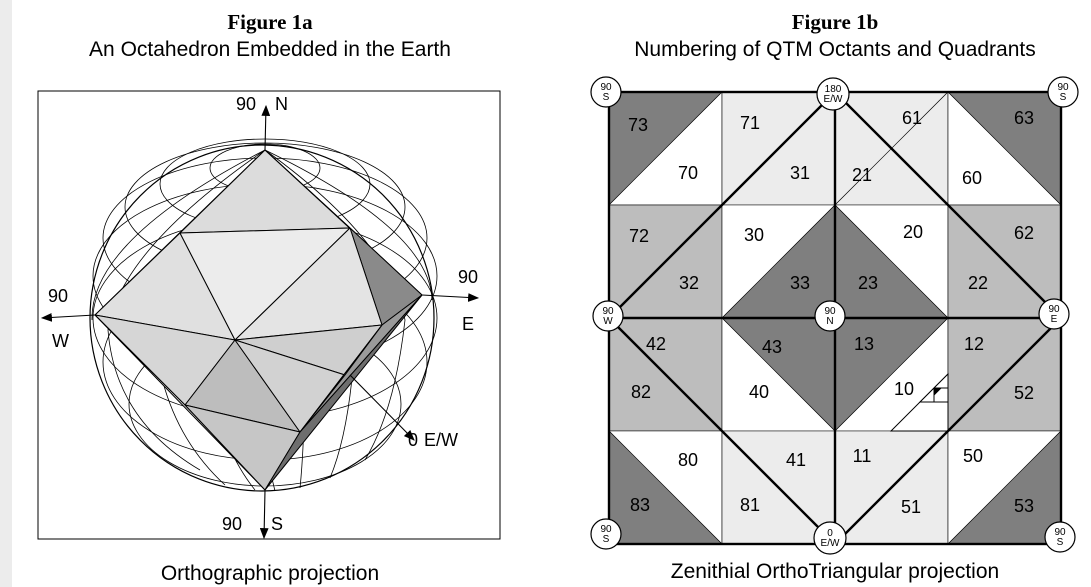 Image resolution: width=1091 pixels, height=587 pixels. Describe the element at coordinates (270, 573) in the screenshot. I see `figure-1a-caption: Orthographic projection` at that location.